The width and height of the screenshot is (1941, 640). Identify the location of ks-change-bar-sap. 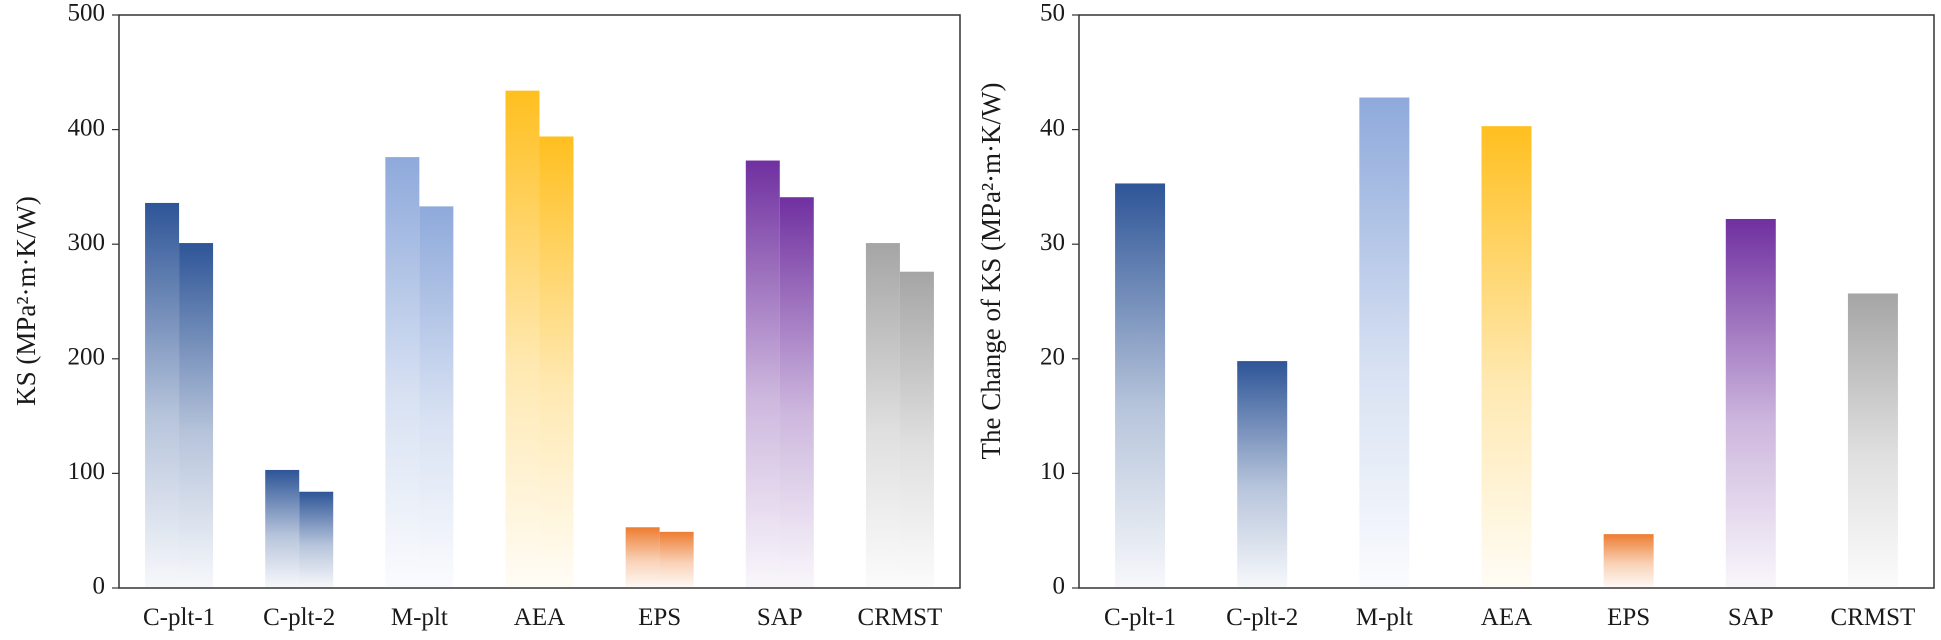
(1750, 403).